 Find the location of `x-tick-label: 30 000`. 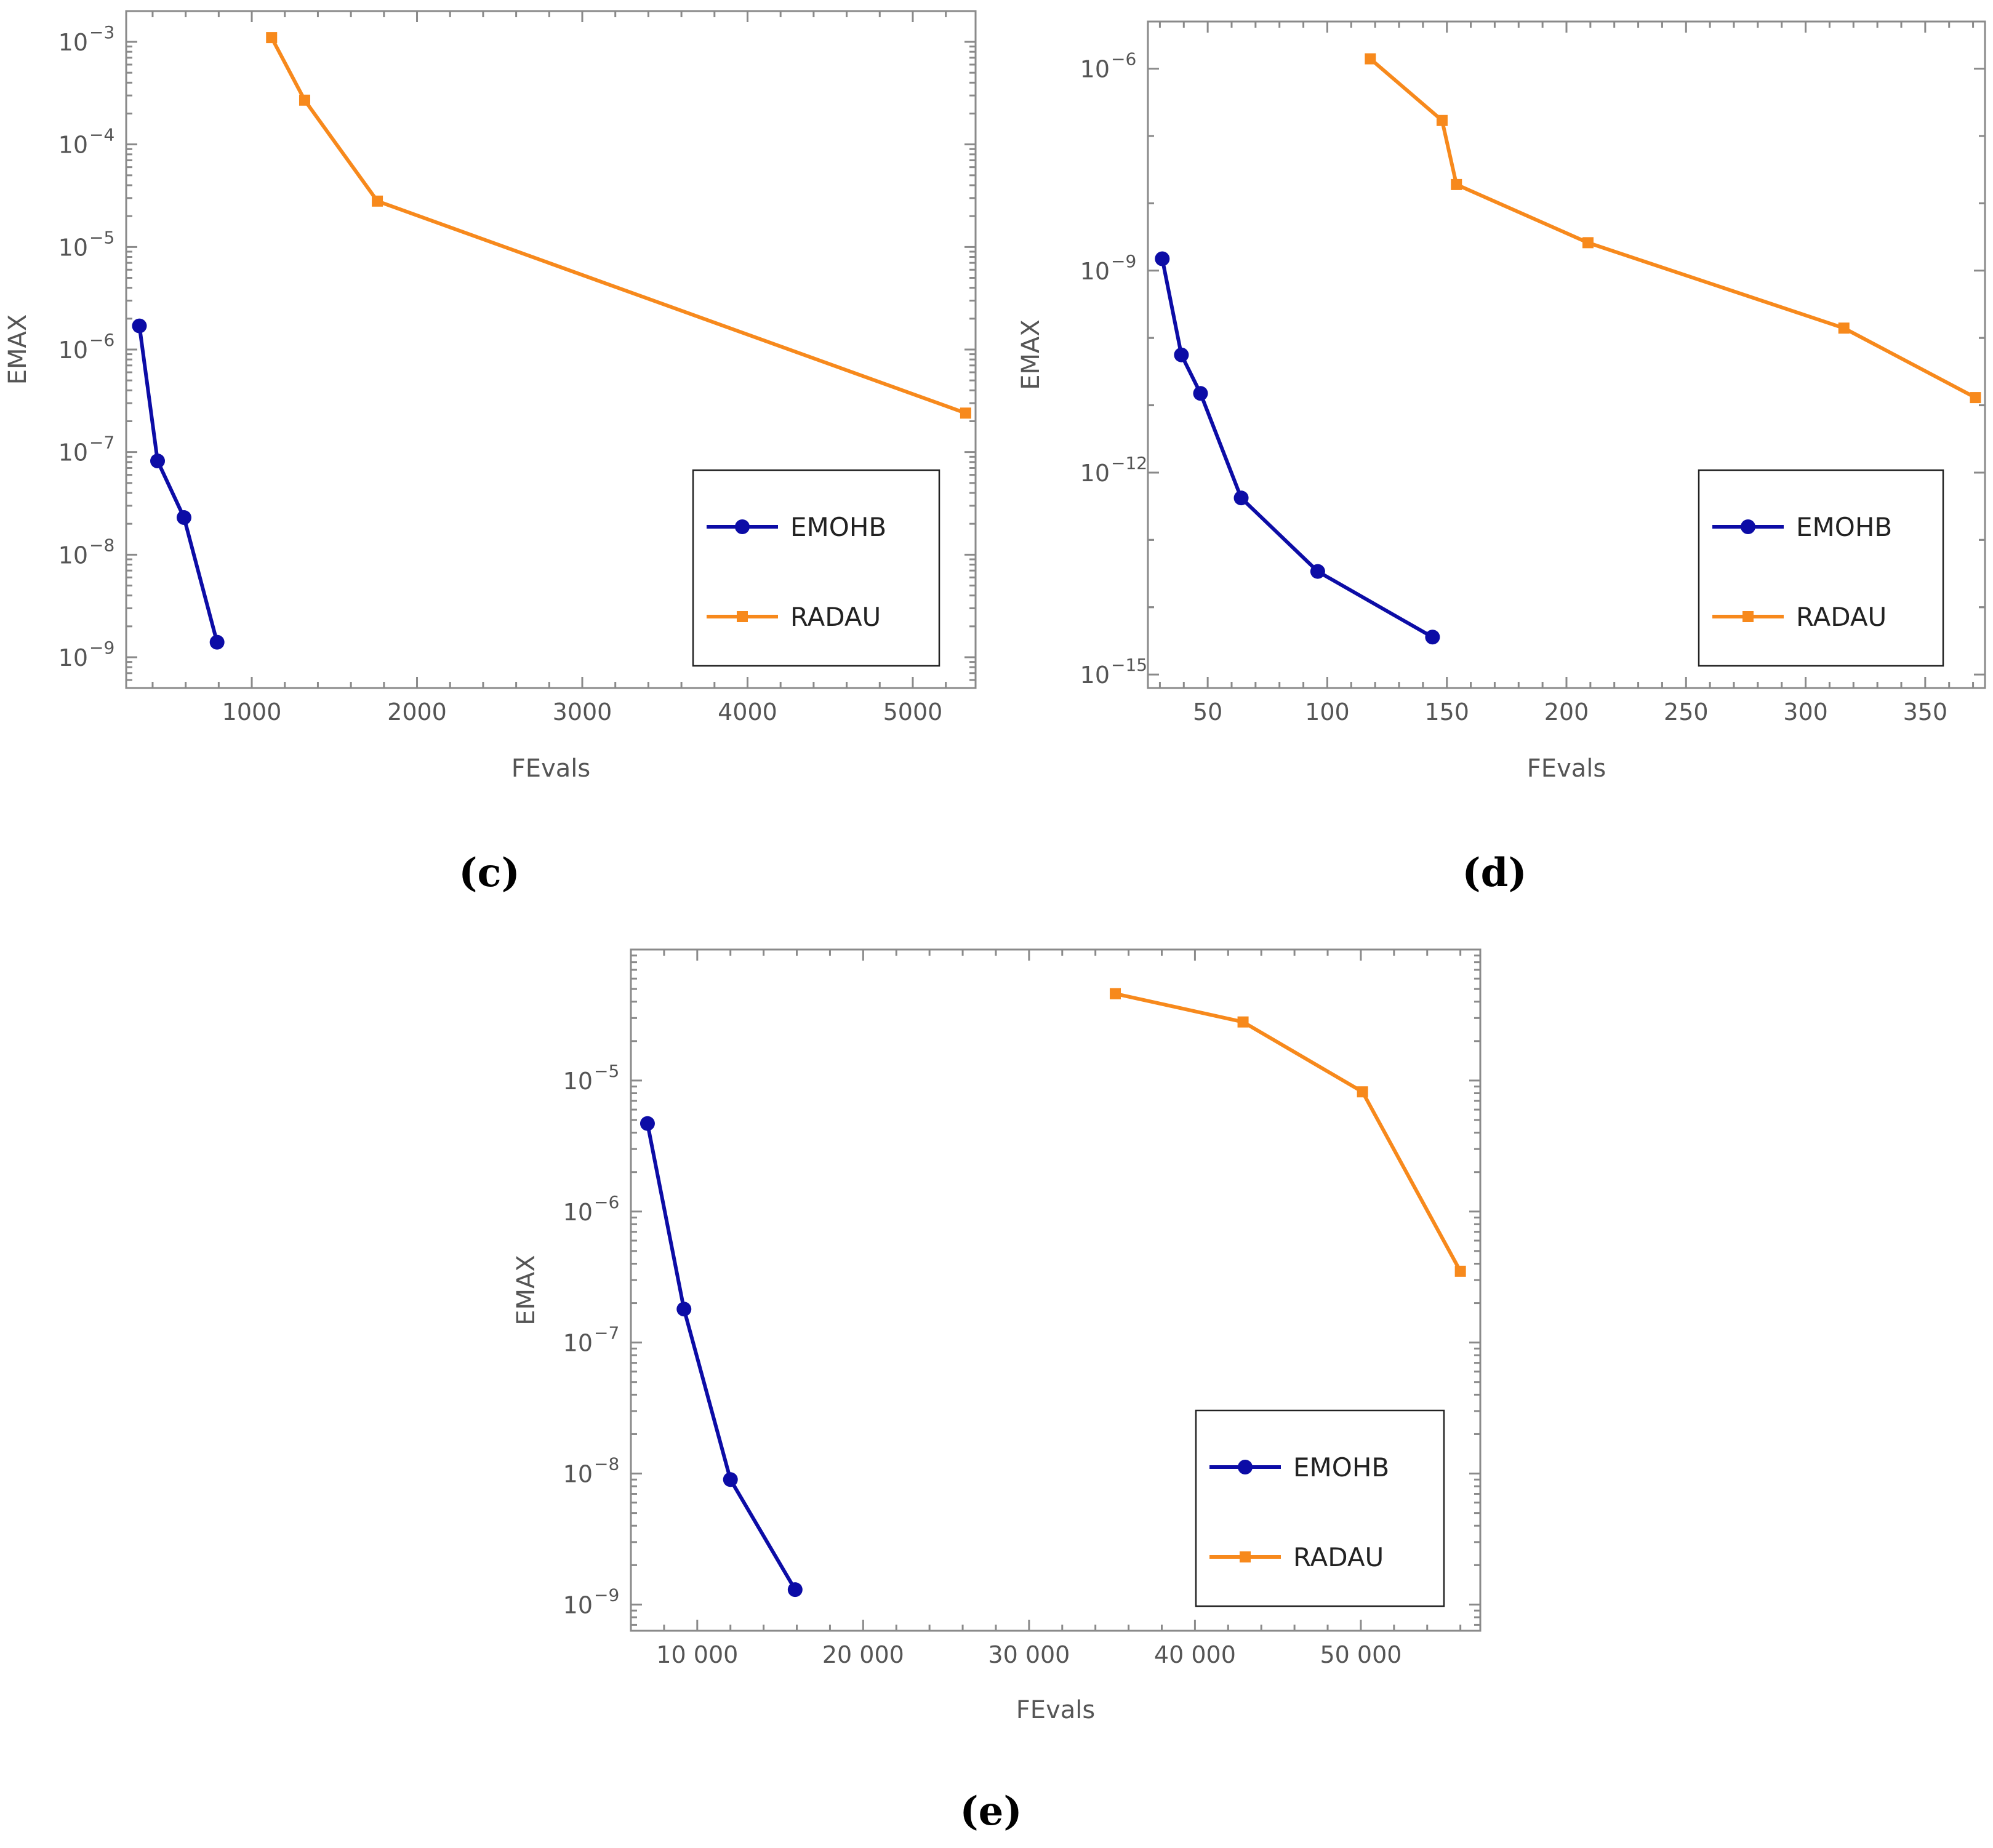

x-tick-label: 30 000 is located at coordinates (1029, 1654).